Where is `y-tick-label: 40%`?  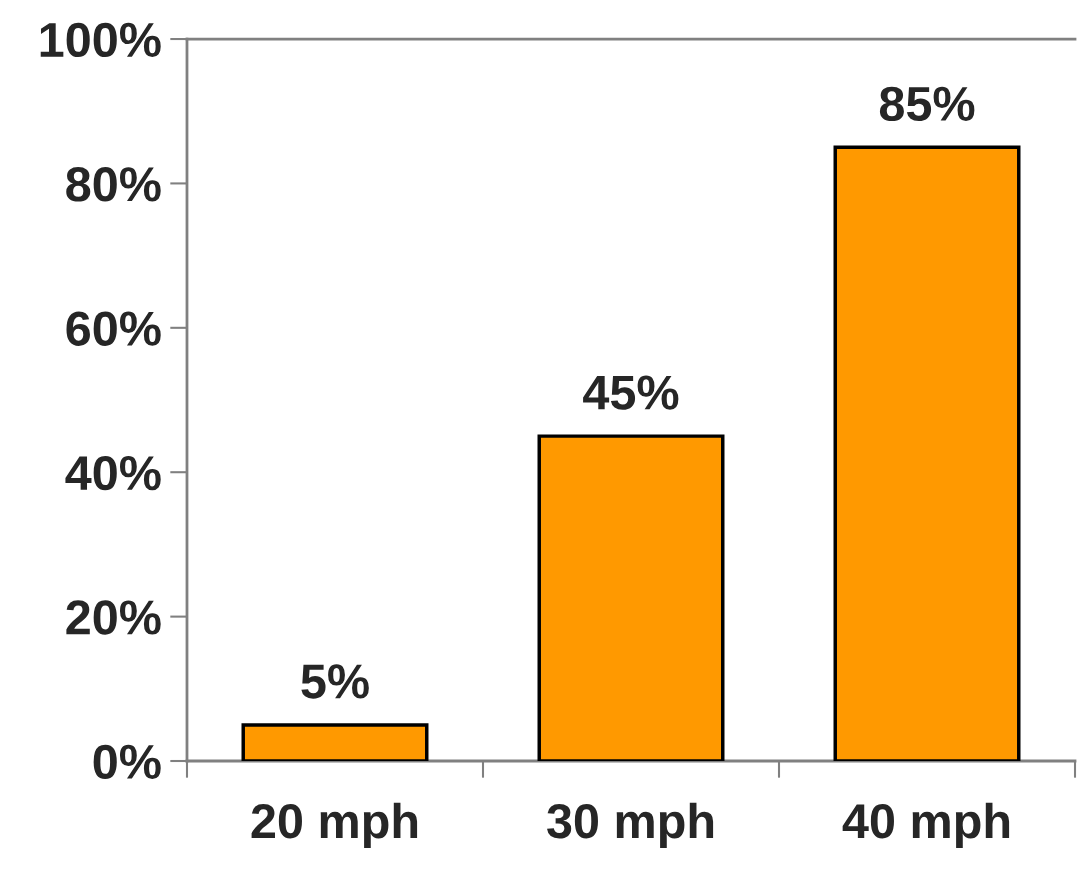
y-tick-label: 40% is located at coordinates (113, 473).